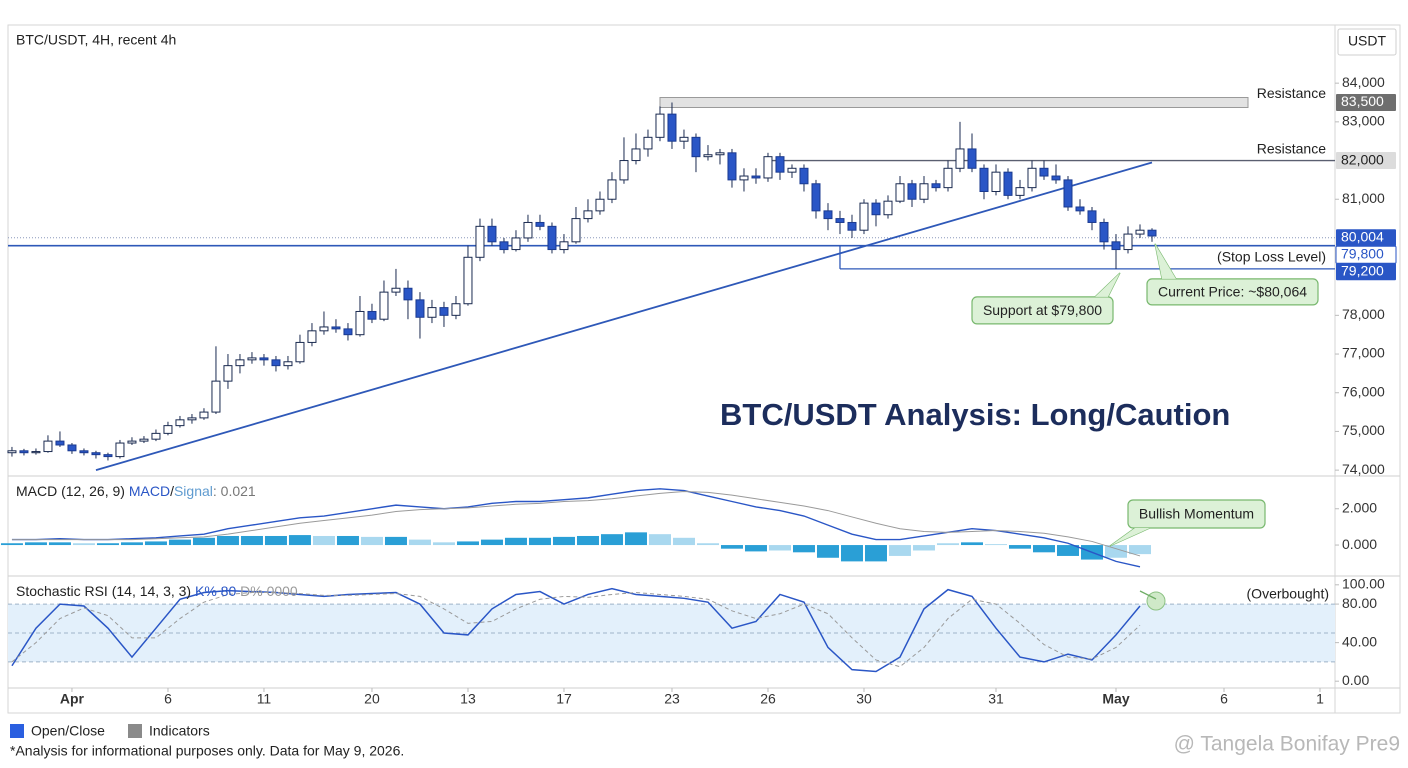  Describe the element at coordinates (234, 491) in the screenshot. I see `readout: : 0.021` at that location.